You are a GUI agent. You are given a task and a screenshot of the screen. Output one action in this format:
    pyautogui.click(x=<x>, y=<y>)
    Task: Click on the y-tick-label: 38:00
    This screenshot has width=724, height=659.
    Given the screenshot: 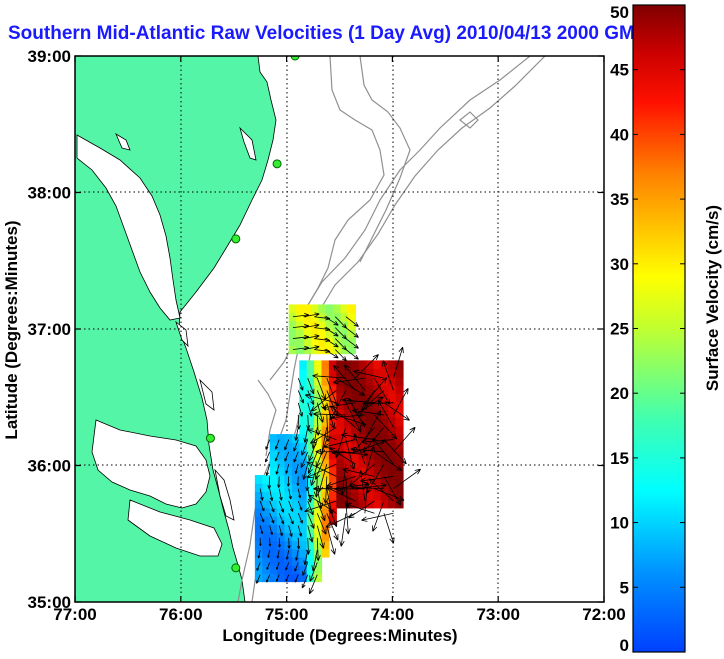 What is the action you would take?
    pyautogui.click(x=49, y=193)
    